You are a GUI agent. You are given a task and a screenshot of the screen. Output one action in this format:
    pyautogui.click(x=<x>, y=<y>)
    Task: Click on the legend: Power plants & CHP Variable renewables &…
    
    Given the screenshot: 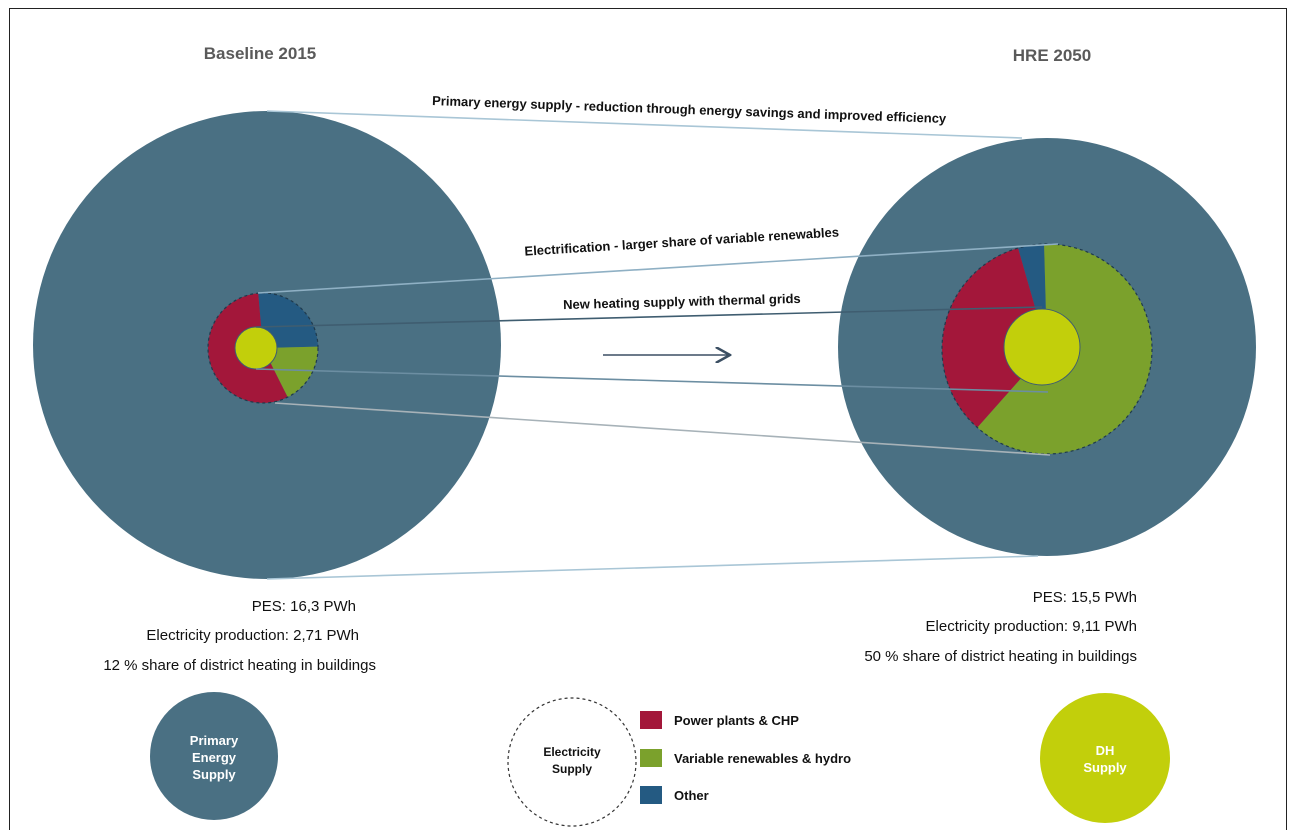 What is the action you would take?
    pyautogui.click(x=745, y=757)
    